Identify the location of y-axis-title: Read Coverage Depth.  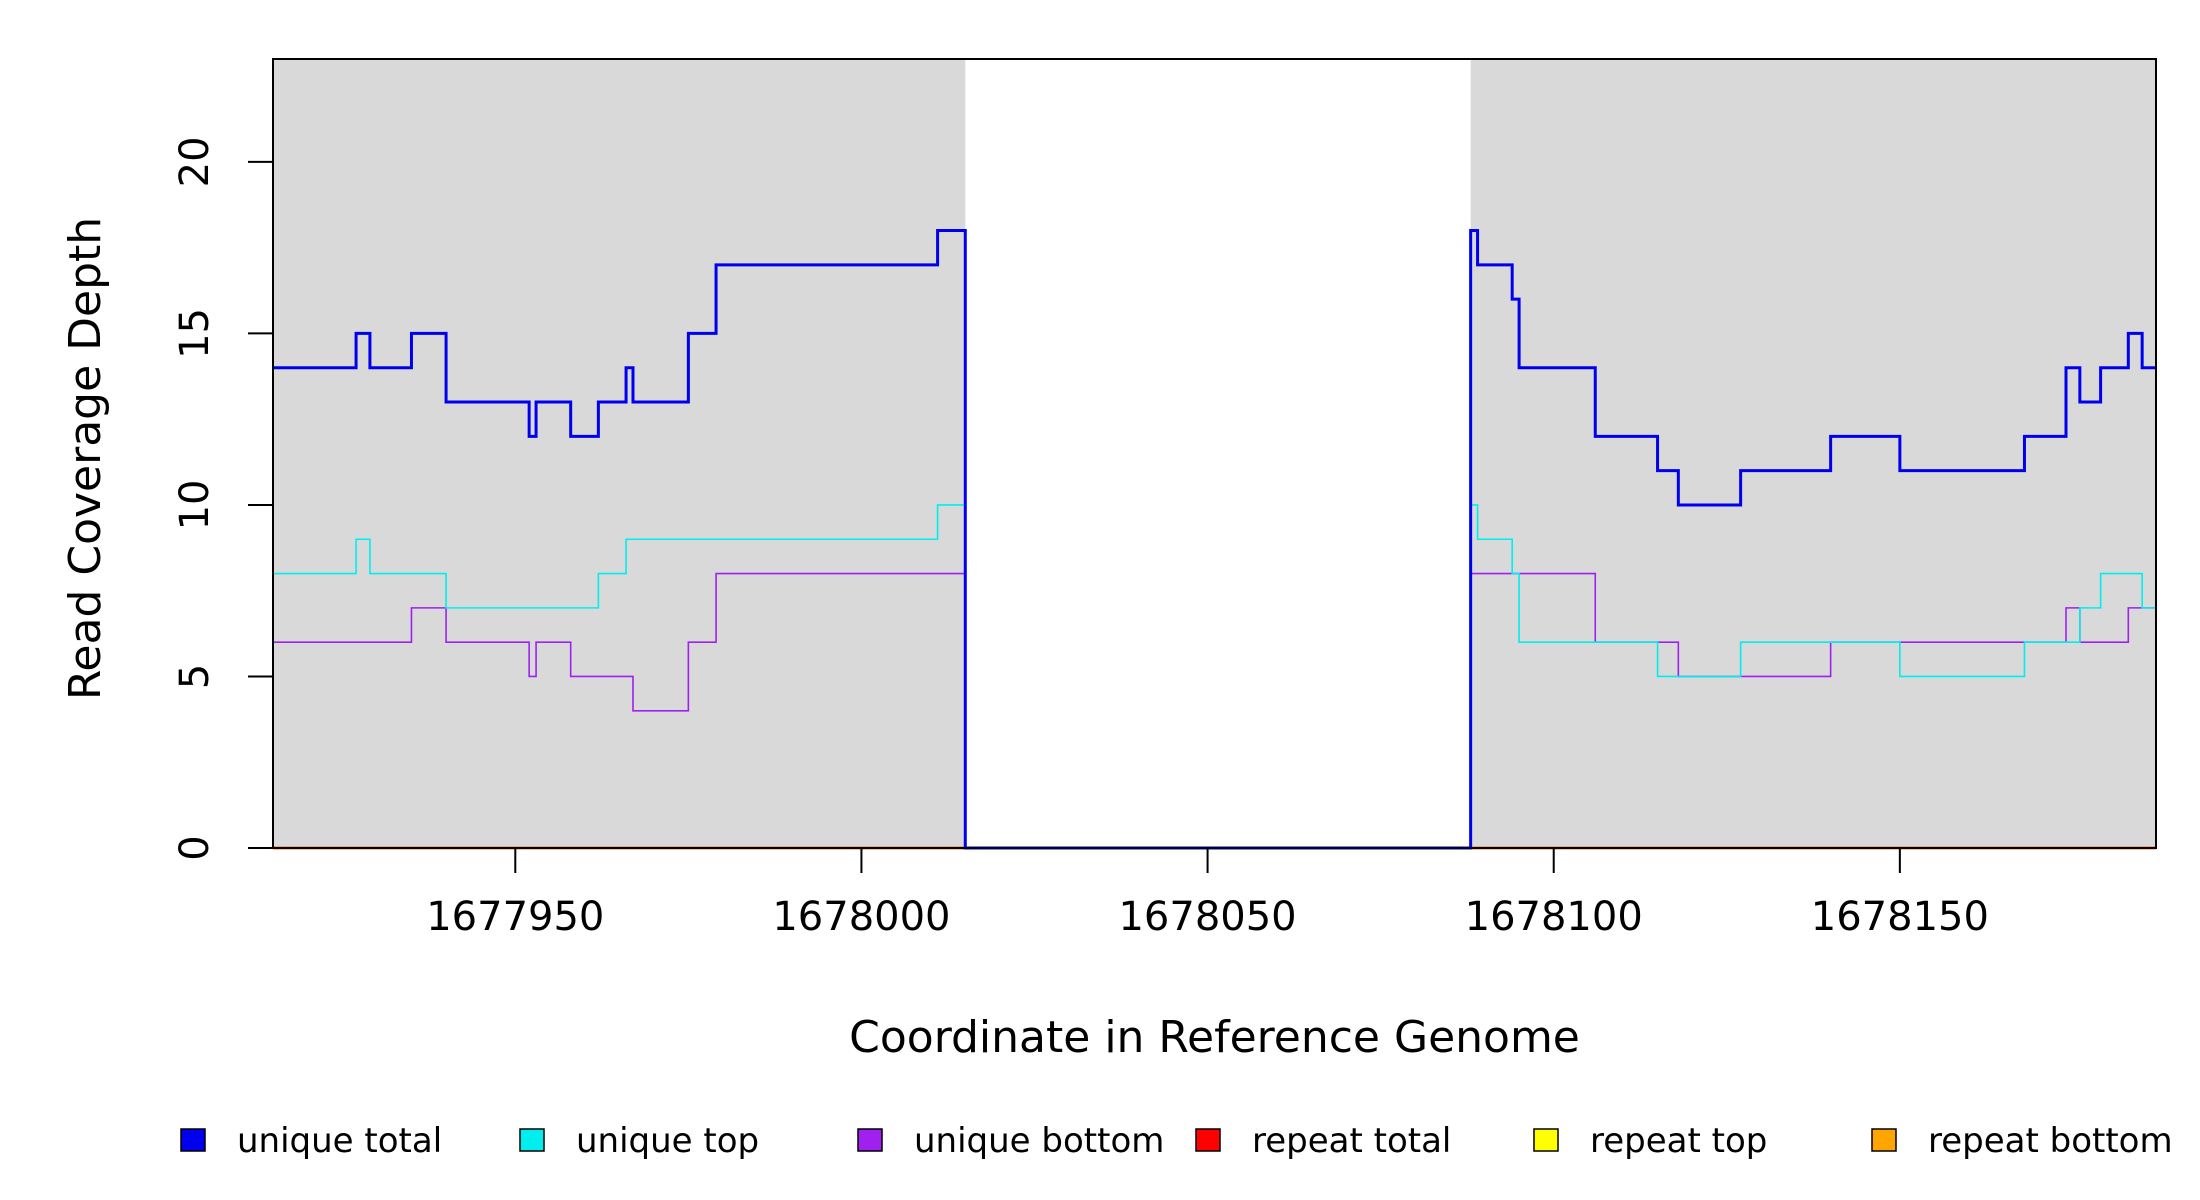
(85, 458).